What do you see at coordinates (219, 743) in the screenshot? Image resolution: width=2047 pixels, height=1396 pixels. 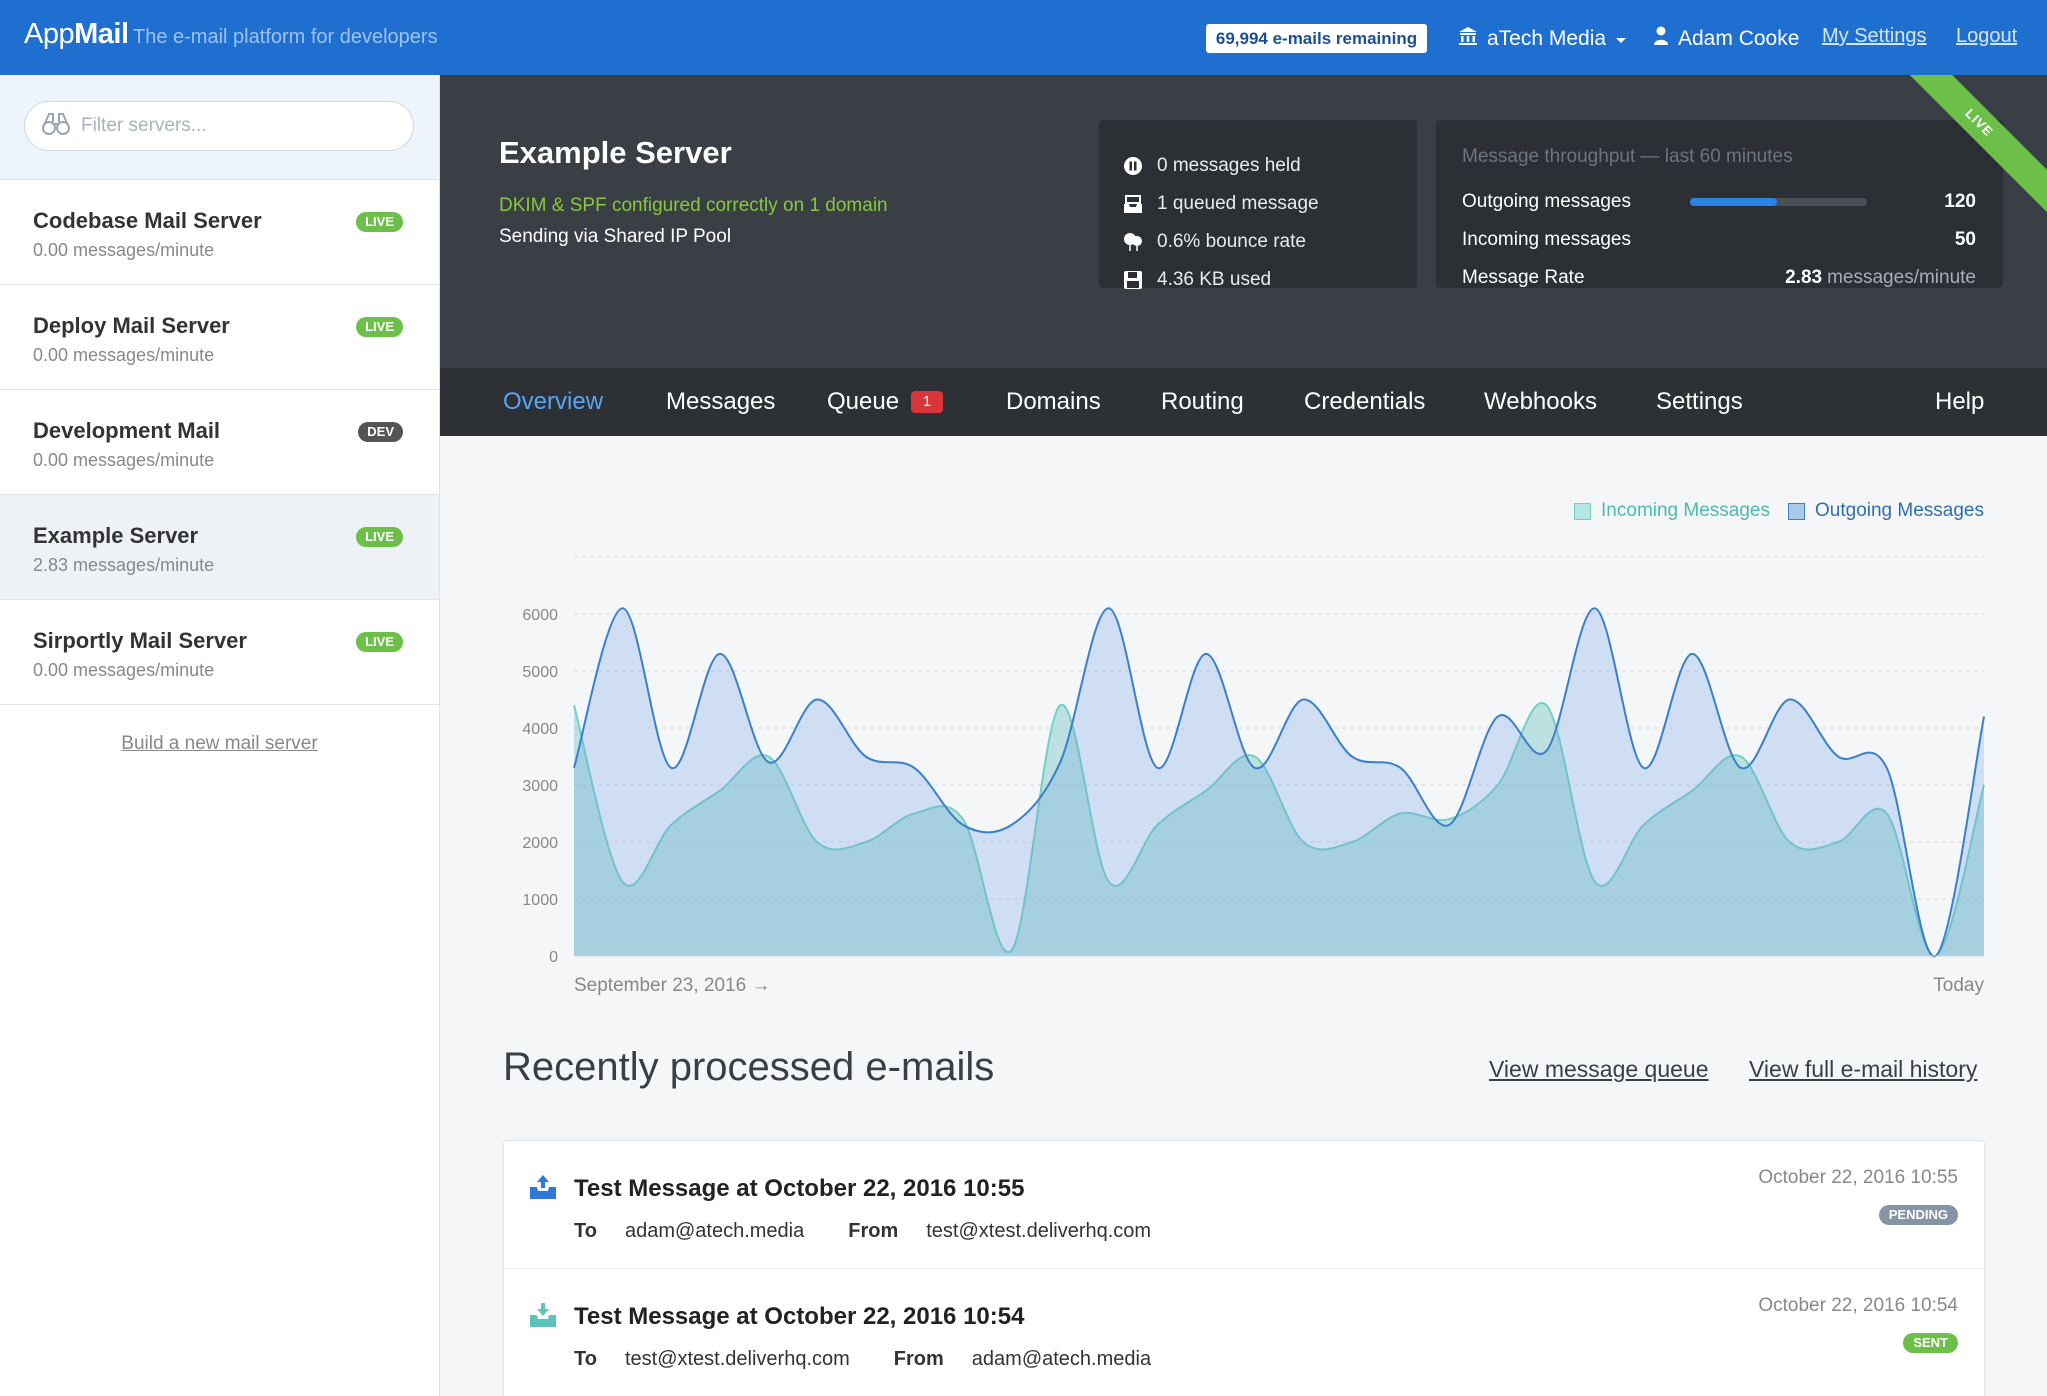 I see `build-new-server-link: Build a new mail server` at bounding box center [219, 743].